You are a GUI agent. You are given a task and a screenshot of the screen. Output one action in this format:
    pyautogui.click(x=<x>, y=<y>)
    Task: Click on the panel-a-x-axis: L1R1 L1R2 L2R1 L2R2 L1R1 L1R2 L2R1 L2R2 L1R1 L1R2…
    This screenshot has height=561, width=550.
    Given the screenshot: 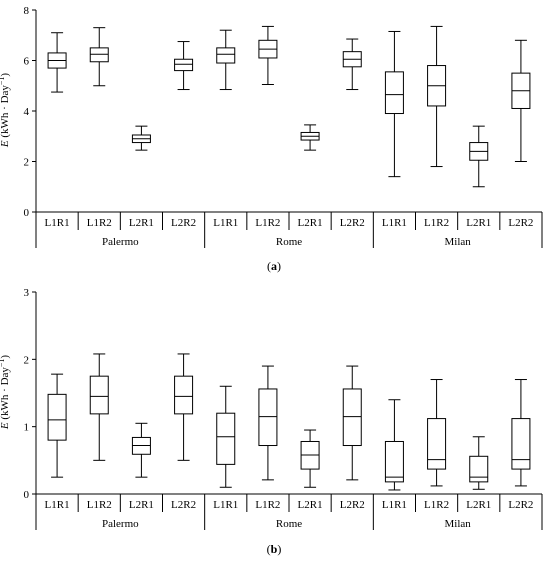 What is the action you would take?
    pyautogui.click(x=289, y=229)
    